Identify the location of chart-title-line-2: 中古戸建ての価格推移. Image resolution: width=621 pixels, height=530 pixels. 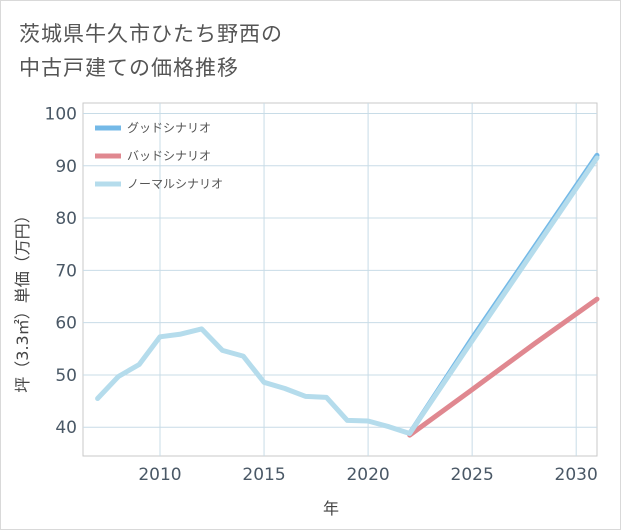
(129, 68).